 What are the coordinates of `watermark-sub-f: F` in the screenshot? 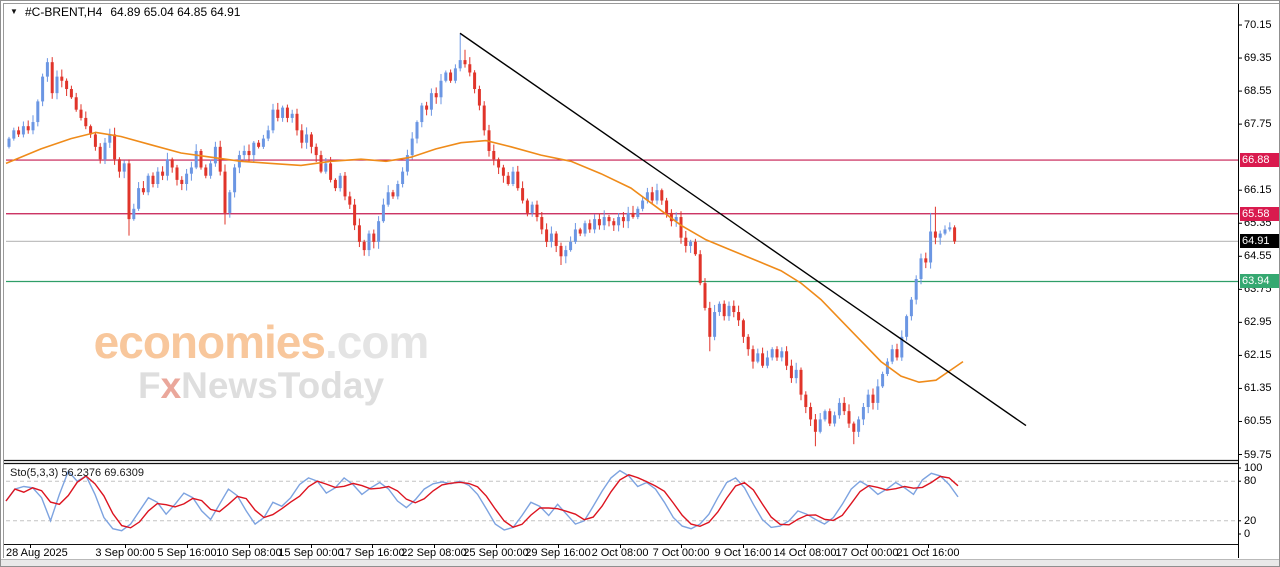 It's located at (149, 385).